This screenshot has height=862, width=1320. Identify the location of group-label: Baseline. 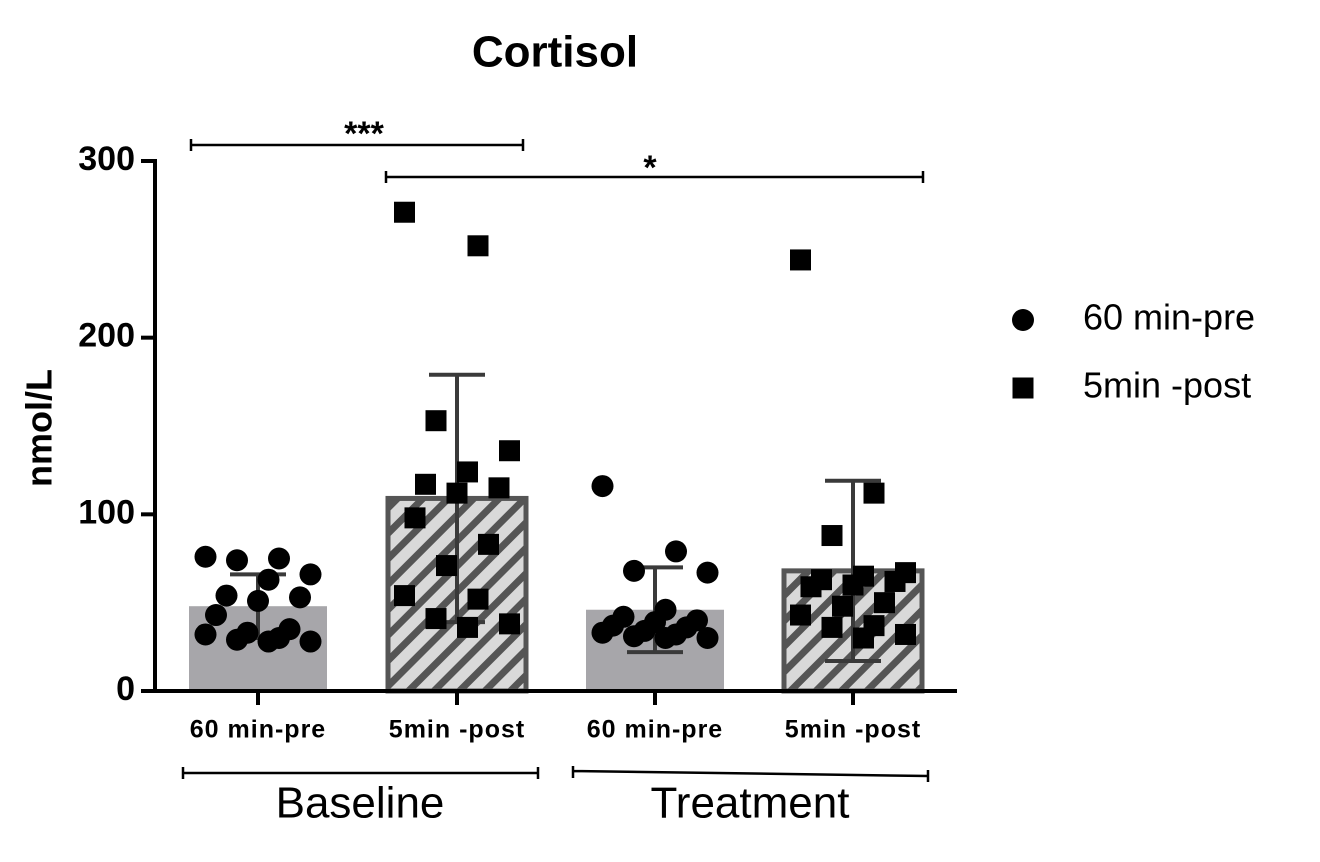
(360, 803).